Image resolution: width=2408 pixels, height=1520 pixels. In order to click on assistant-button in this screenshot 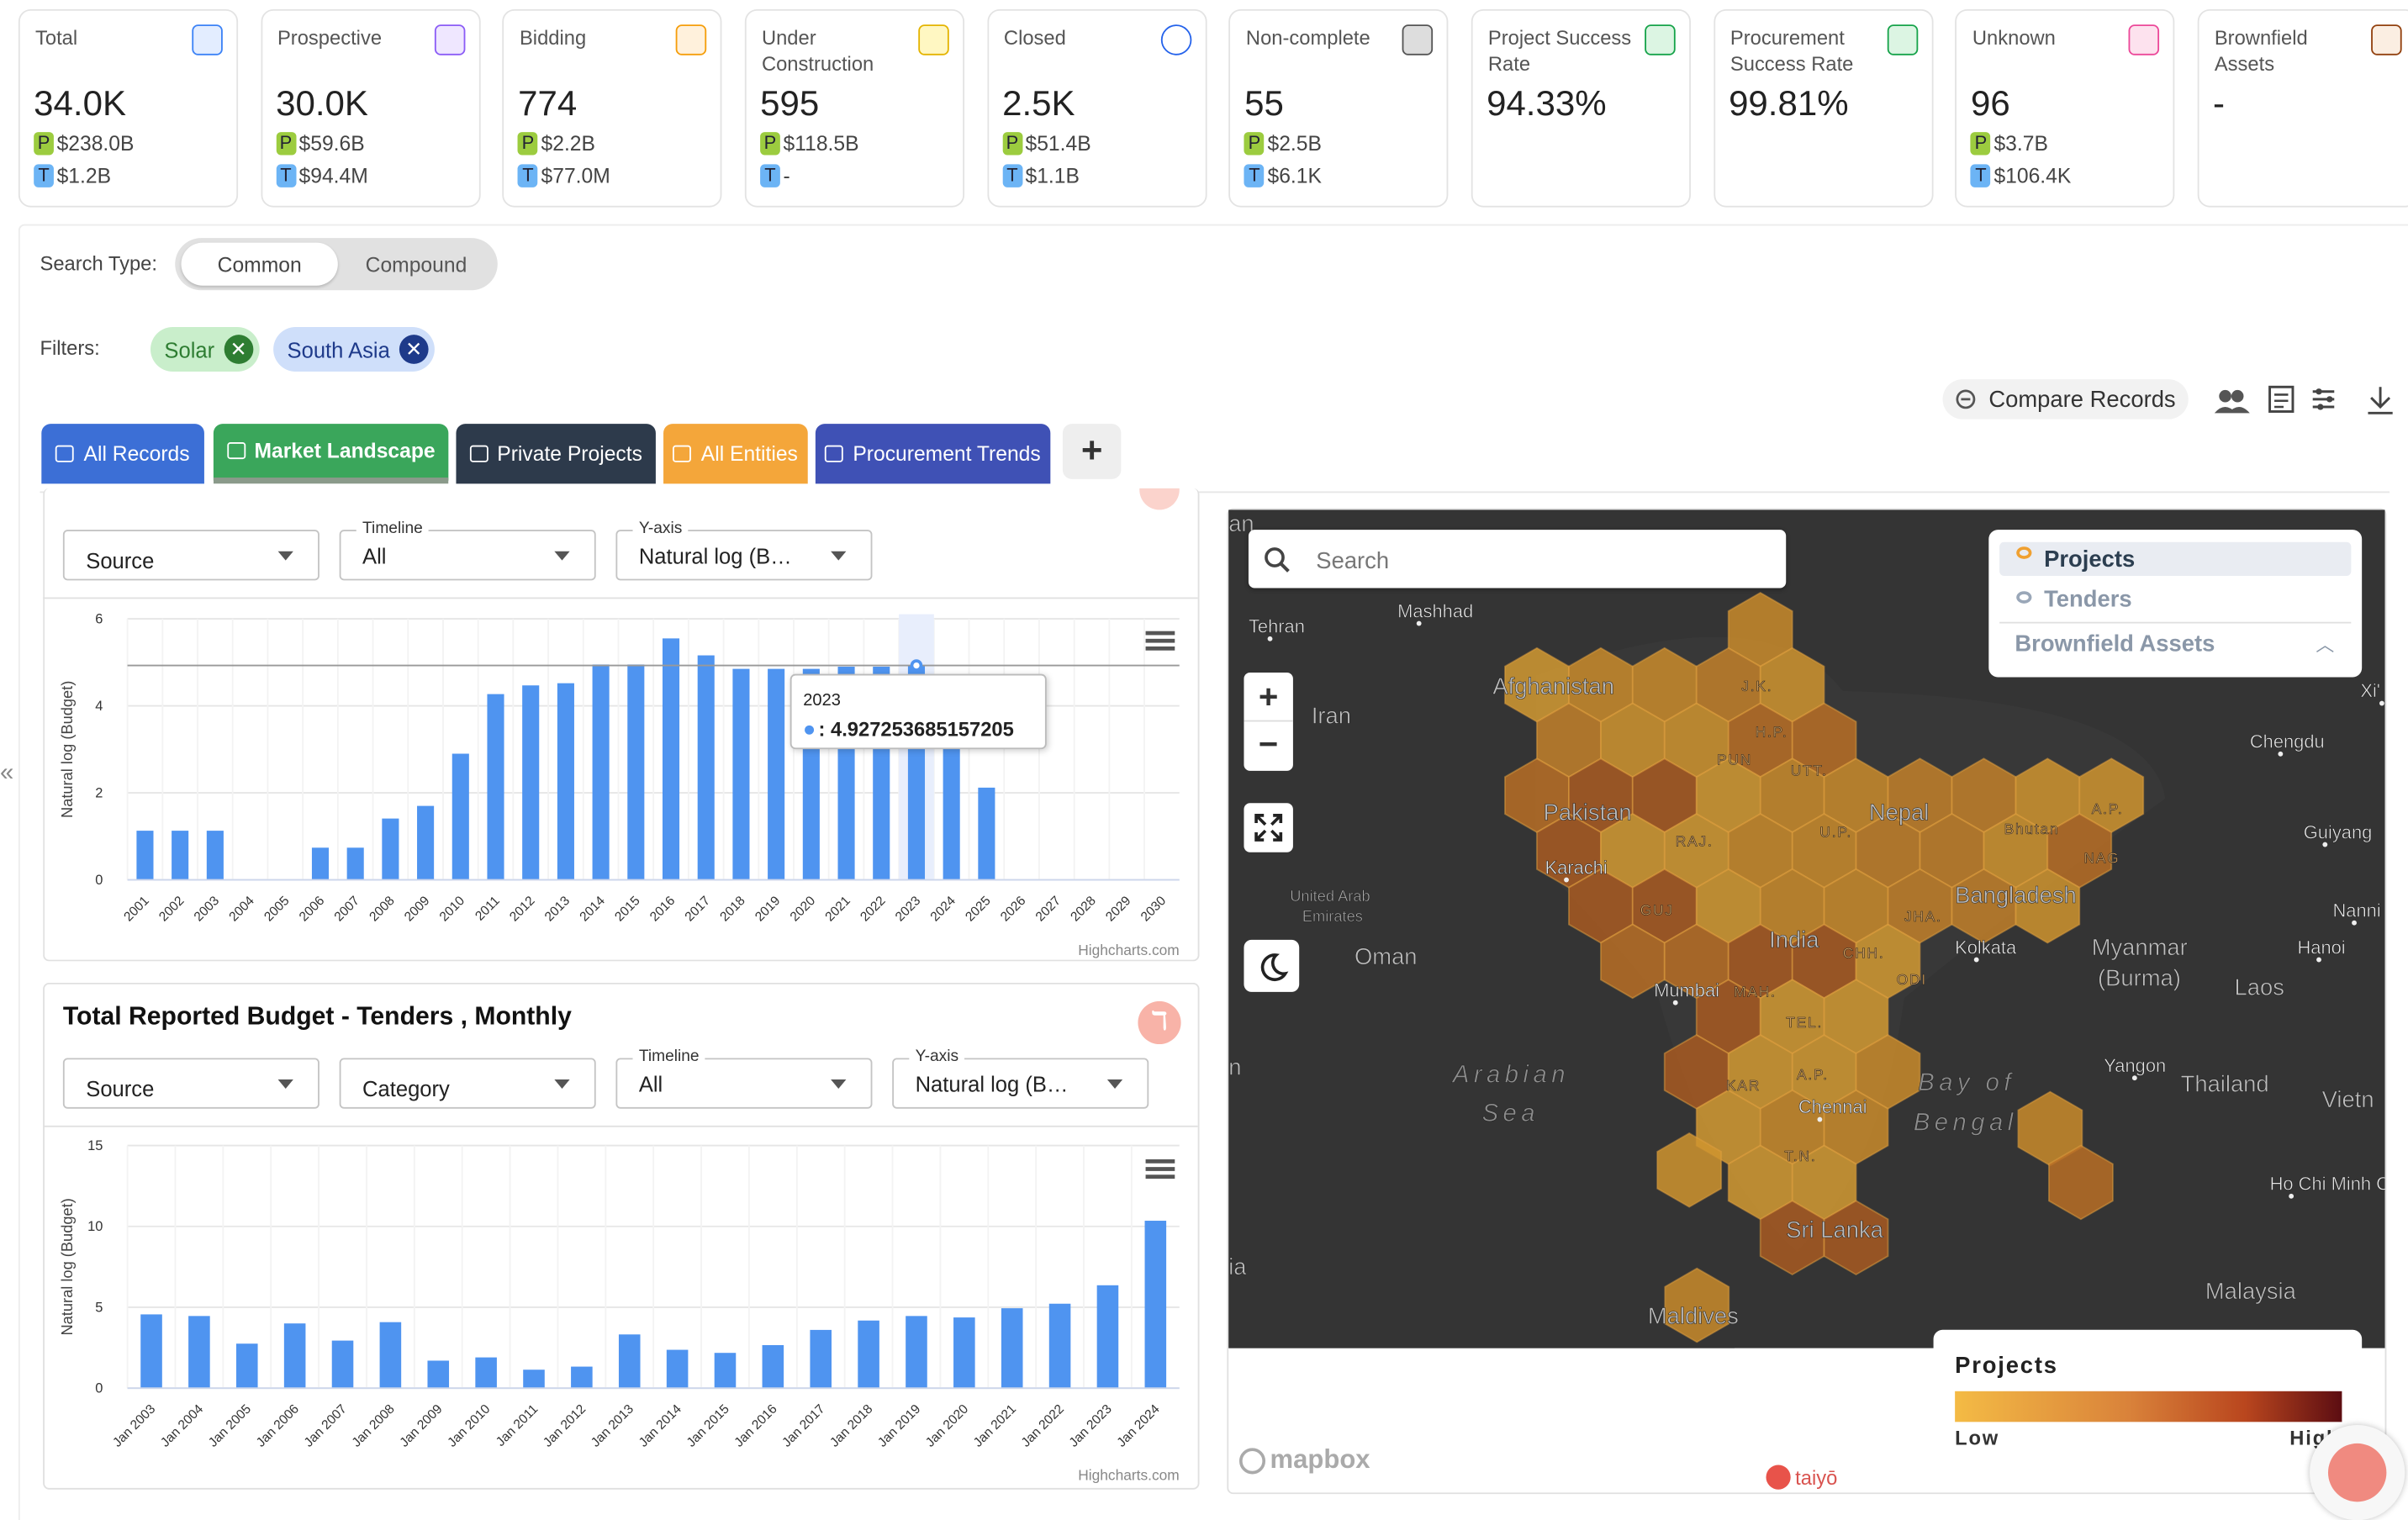, I will do `click(2358, 1472)`.